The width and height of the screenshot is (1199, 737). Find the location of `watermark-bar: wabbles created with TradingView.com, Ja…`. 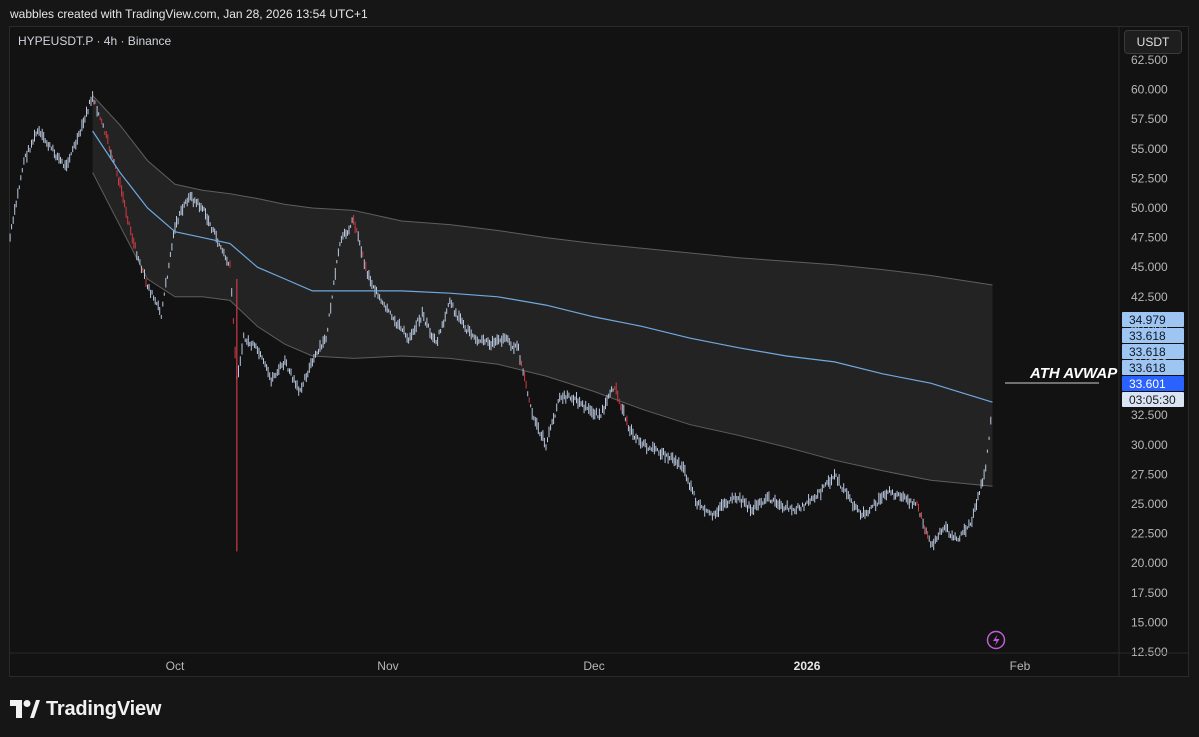

watermark-bar: wabbles created with TradingView.com, Ja… is located at coordinates (599, 13).